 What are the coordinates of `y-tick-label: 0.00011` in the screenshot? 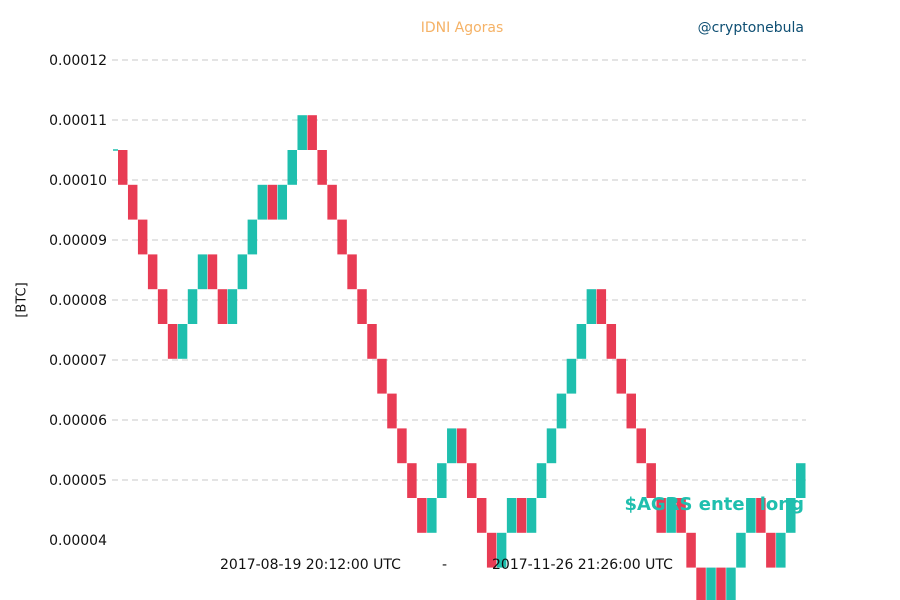 It's located at (78, 121).